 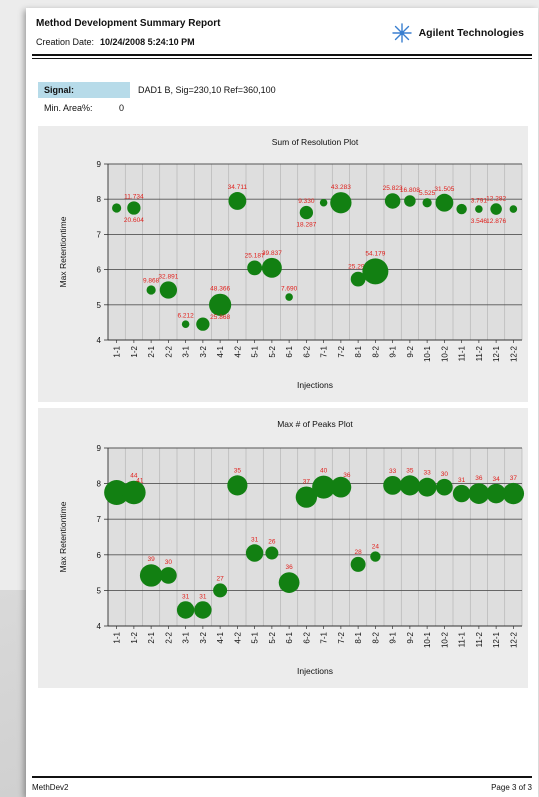 I want to click on x-tick-label: 1-2, so click(x=134, y=351).